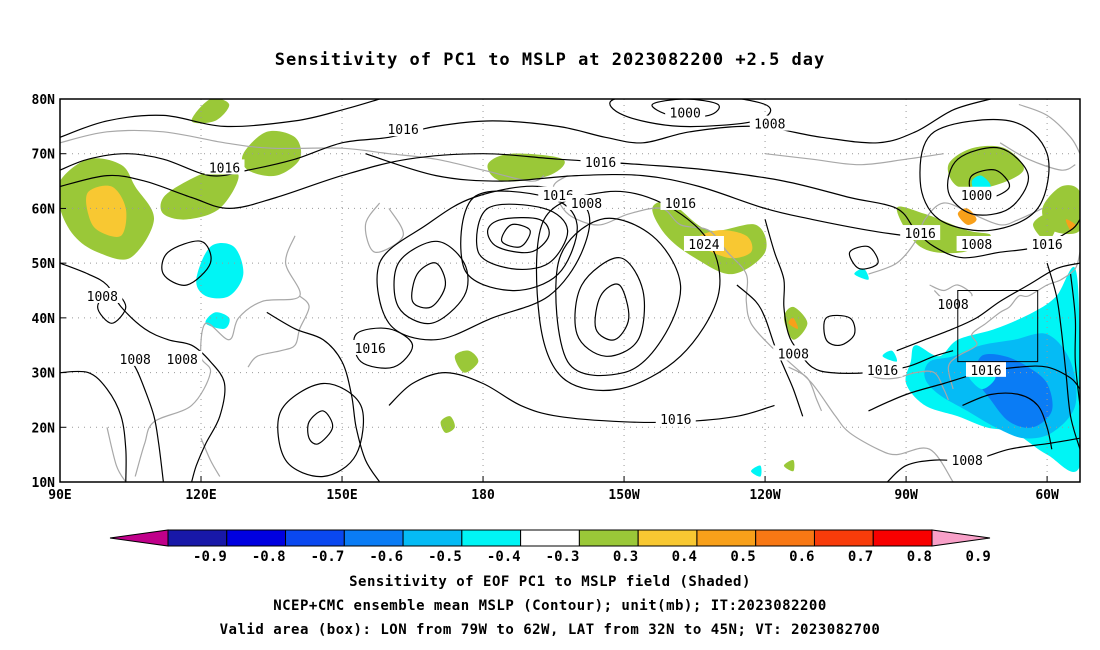 The image size is (1100, 650). I want to click on latitude-label: 30N, so click(44, 374).